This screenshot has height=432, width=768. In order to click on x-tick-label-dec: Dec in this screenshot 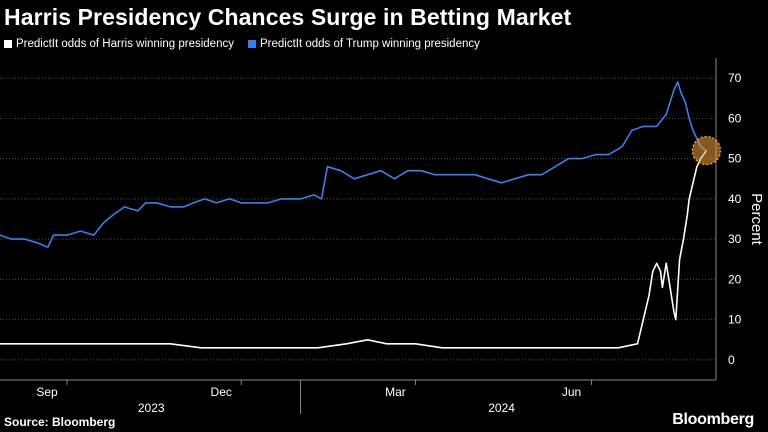, I will do `click(221, 392)`.